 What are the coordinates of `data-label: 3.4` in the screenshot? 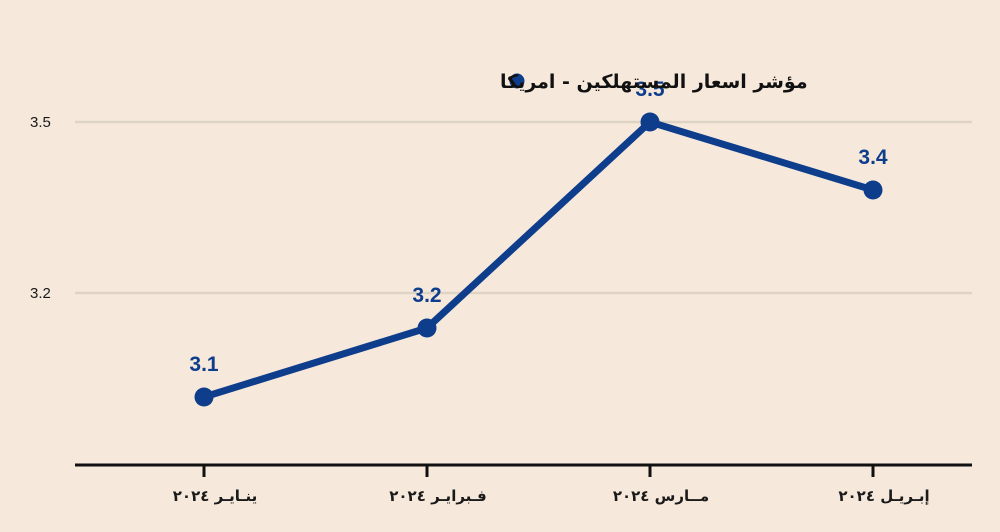 It's located at (873, 157).